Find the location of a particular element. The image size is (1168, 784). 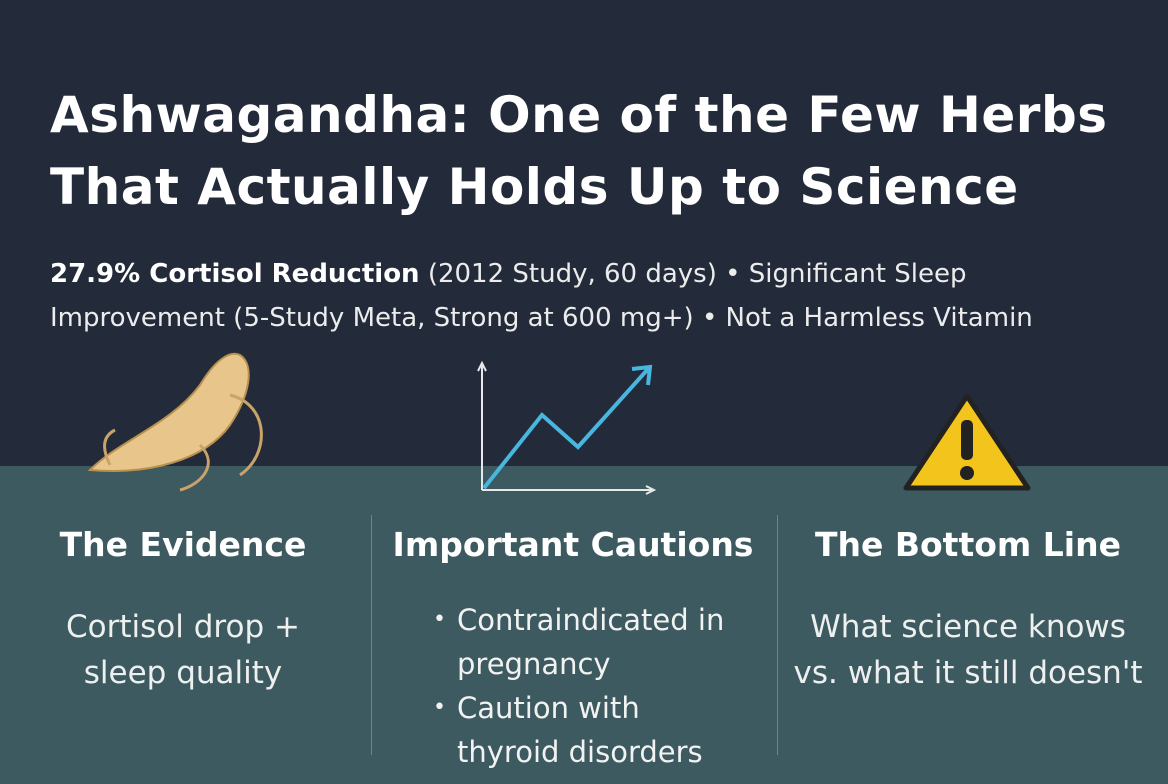

column-heading: Important Cautions is located at coordinates (573, 544).